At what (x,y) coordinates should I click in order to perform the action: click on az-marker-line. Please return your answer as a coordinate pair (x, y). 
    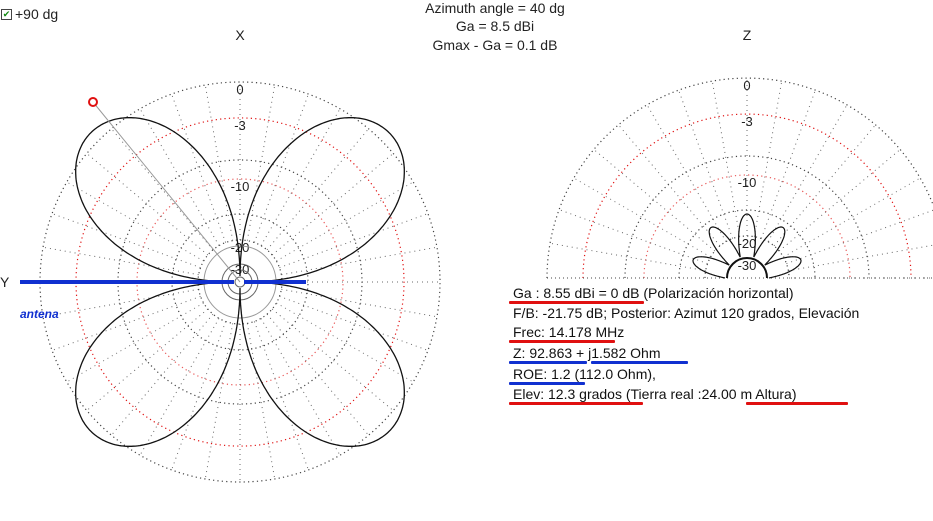
    Looking at the image, I should click on (166, 192).